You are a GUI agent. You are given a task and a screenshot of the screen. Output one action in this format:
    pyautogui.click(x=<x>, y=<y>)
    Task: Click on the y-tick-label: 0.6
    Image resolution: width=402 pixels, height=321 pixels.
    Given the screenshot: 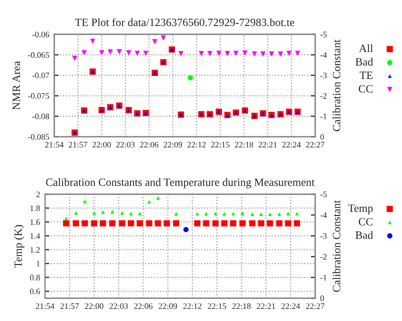 What is the action you would take?
    pyautogui.click(x=35, y=291)
    